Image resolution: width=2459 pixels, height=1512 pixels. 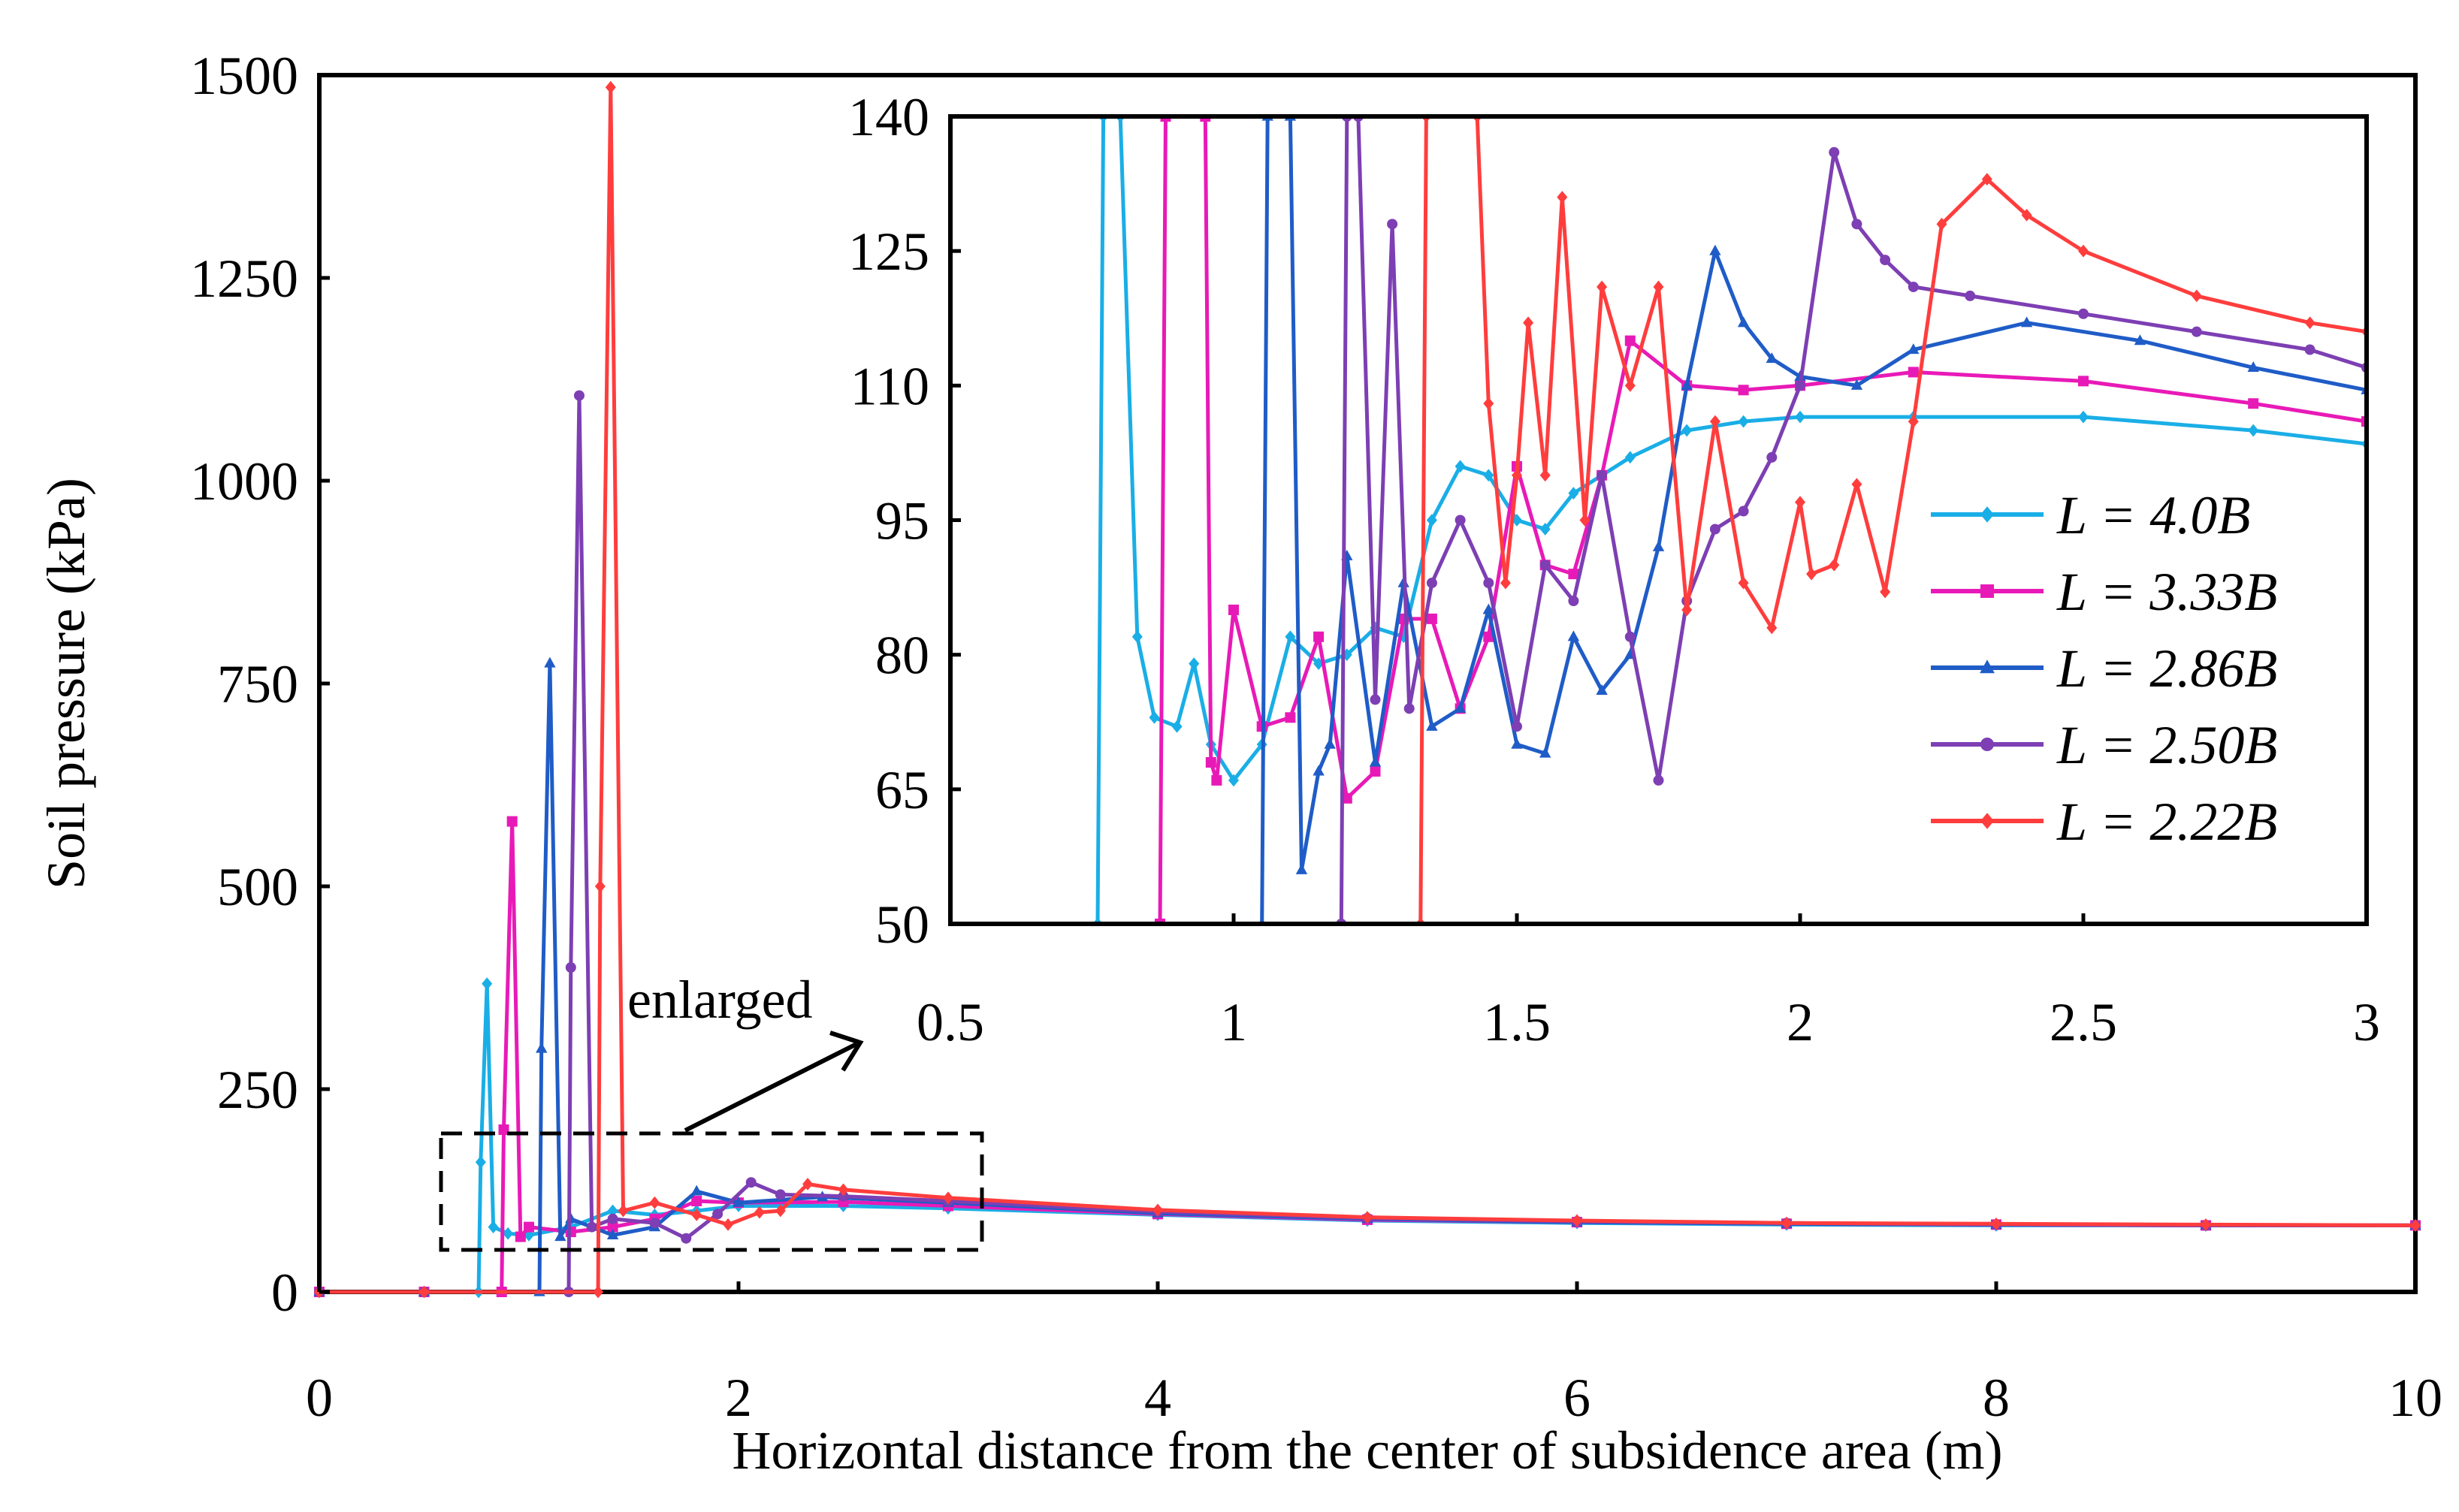 I want to click on y-tick-label: 500, so click(x=257, y=887).